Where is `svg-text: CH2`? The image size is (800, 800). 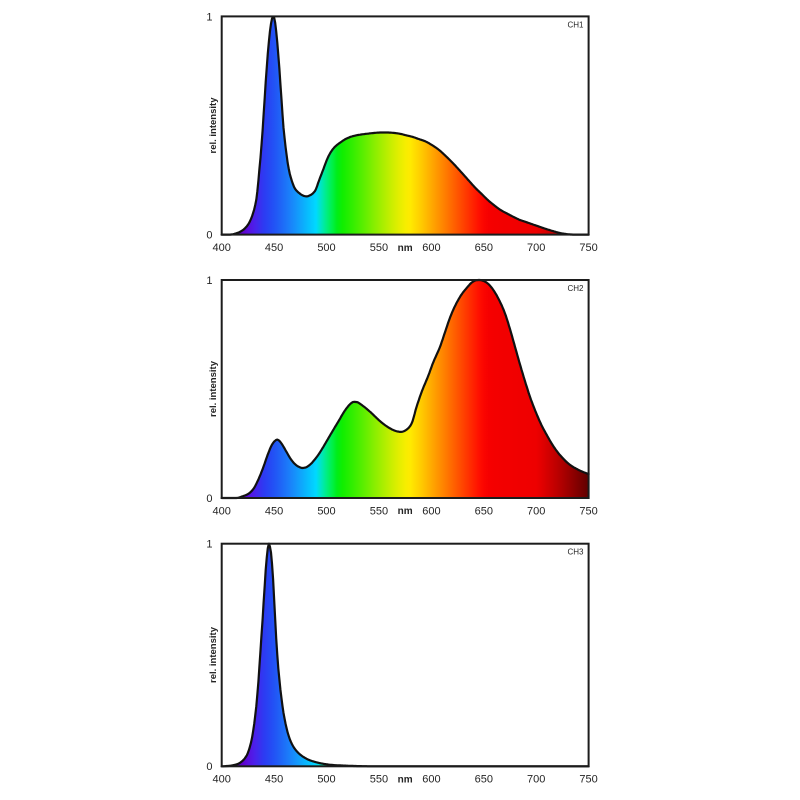
svg-text: CH2 is located at coordinates (575, 288).